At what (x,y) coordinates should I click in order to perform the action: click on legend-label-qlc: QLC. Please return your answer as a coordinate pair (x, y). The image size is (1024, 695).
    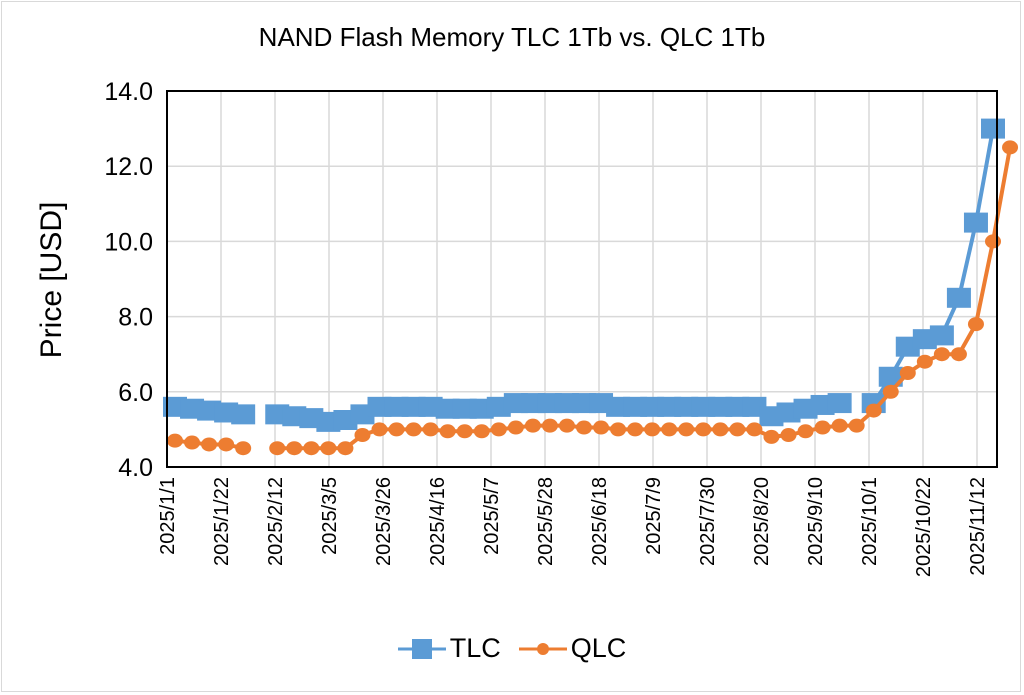
    Looking at the image, I should click on (598, 648).